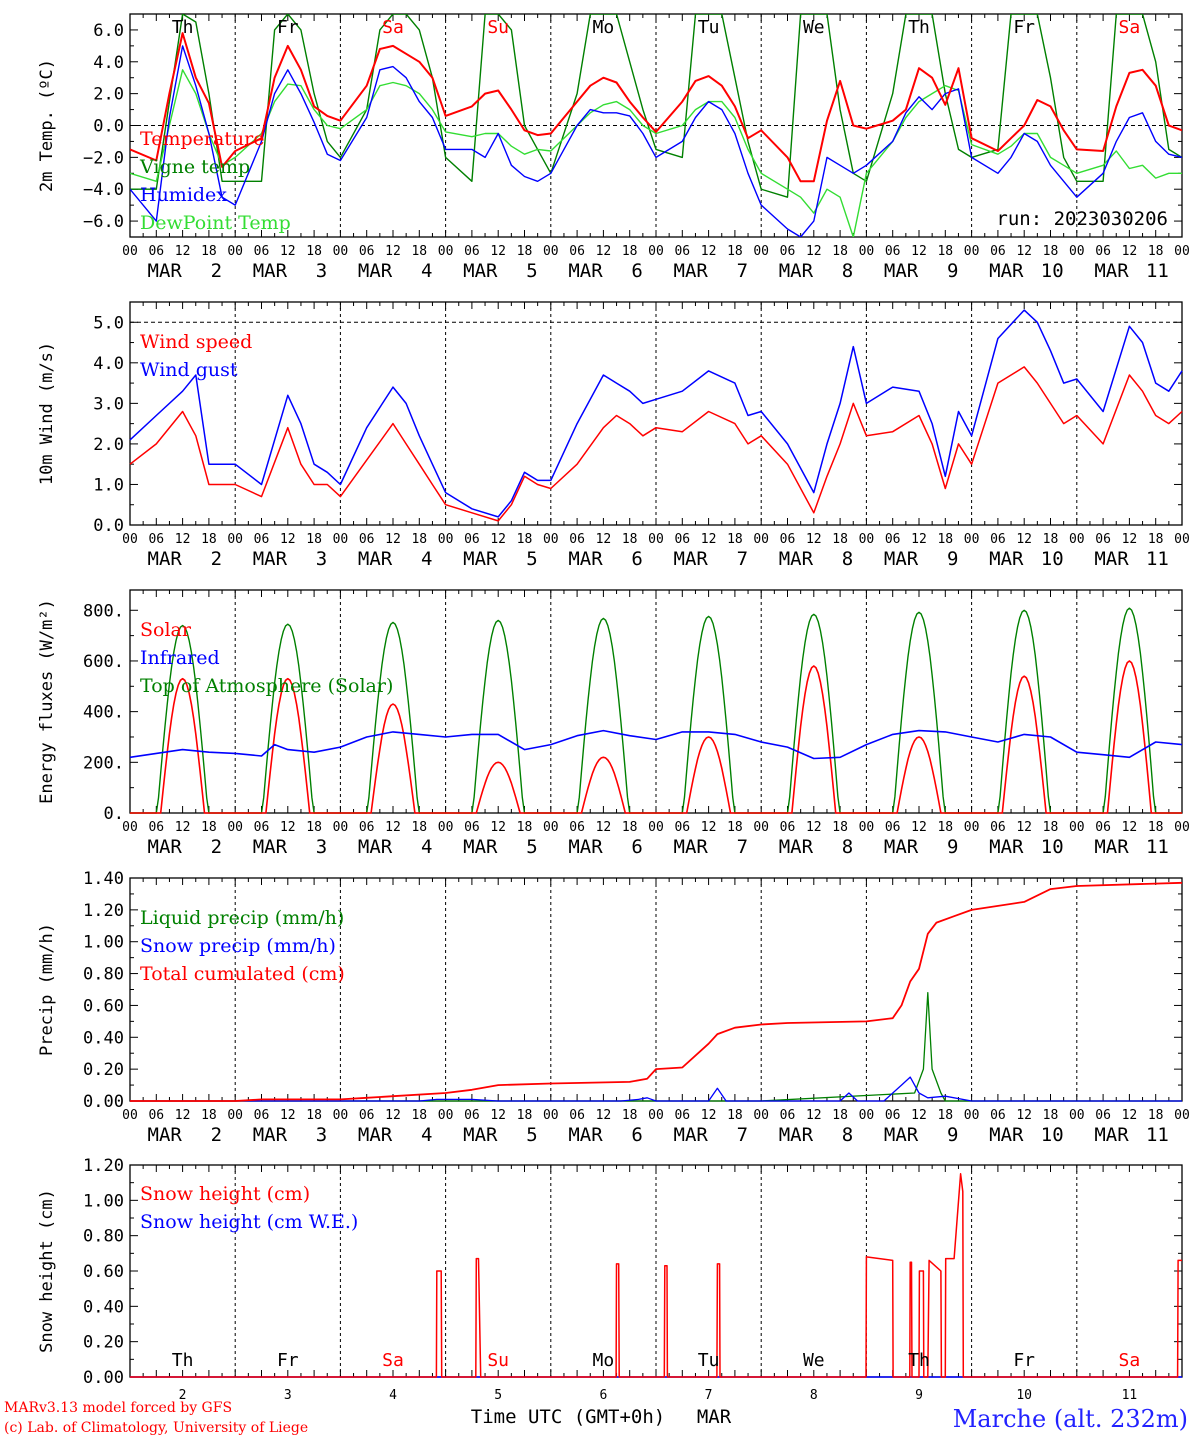  Describe the element at coordinates (636, 847) in the screenshot. I see `day-number-label: 6` at that location.